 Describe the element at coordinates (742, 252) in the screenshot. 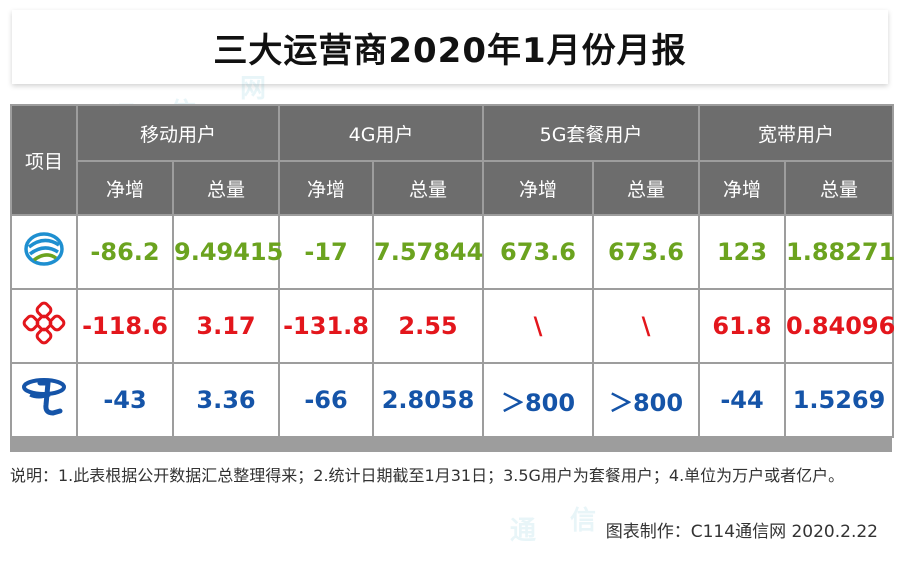

I see `value-cell: 123` at that location.